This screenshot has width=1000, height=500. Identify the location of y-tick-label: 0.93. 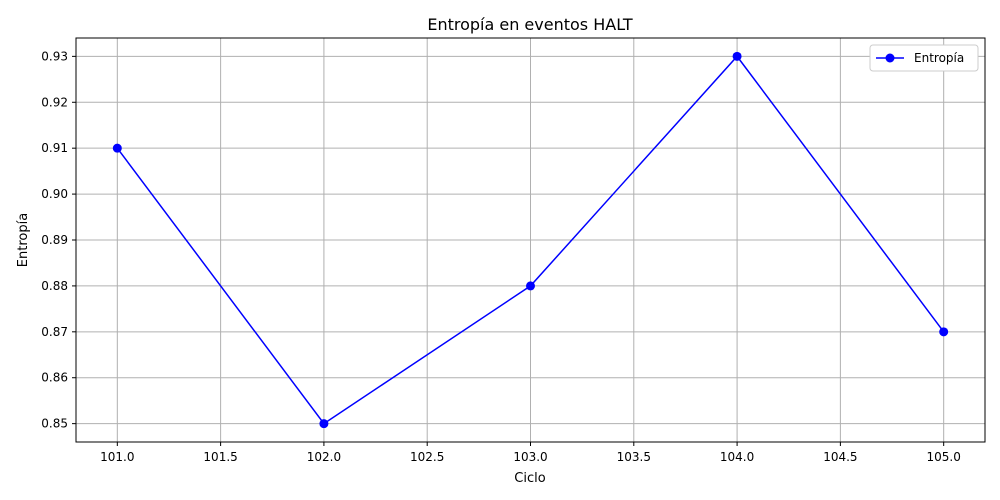
(54, 56).